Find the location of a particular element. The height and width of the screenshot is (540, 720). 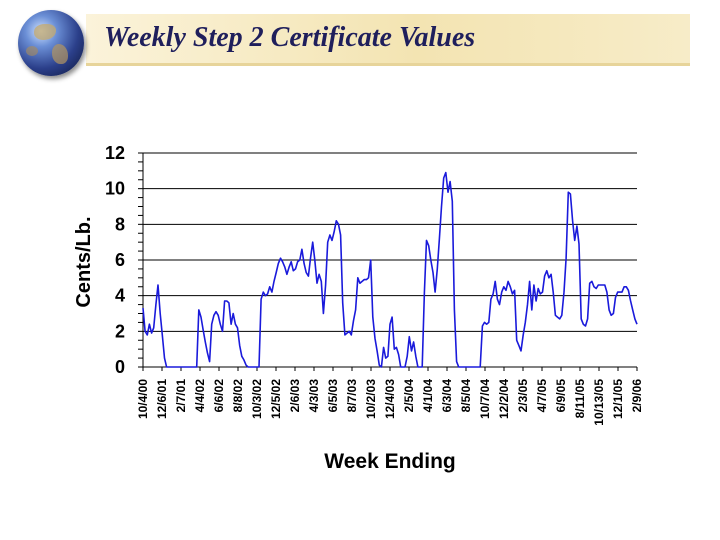

x-tick-label: 6/5/03 is located at coordinates (333, 396).